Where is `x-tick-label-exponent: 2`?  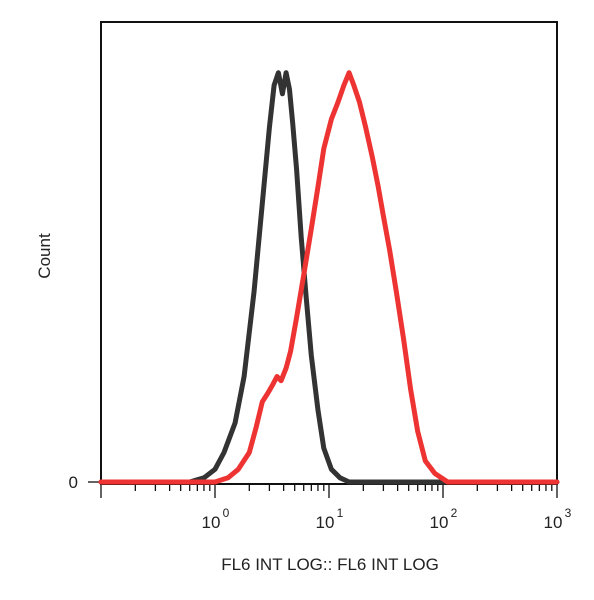
x-tick-label-exponent: 2 is located at coordinates (454, 513).